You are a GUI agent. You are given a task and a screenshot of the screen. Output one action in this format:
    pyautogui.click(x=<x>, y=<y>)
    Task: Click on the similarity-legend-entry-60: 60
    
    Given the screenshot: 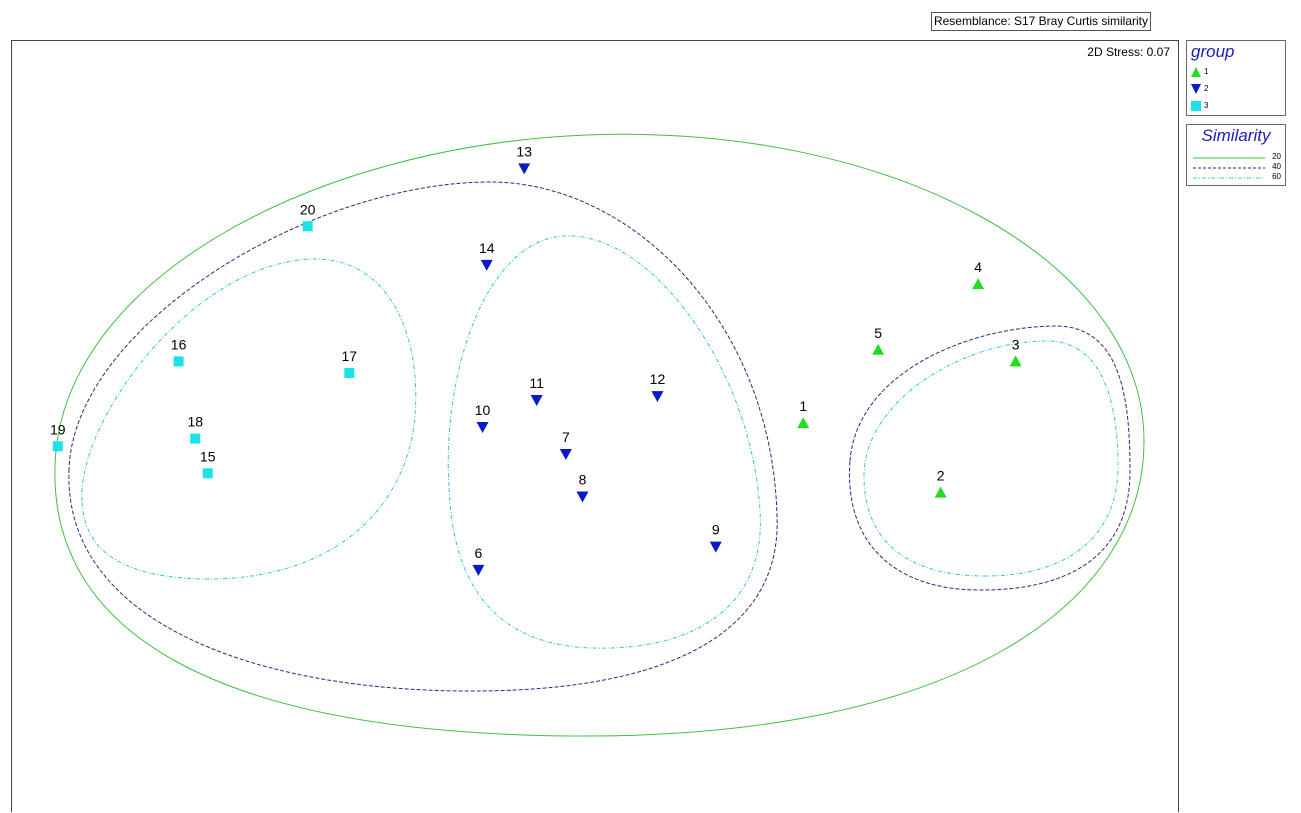 What is the action you would take?
    pyautogui.click(x=1237, y=178)
    